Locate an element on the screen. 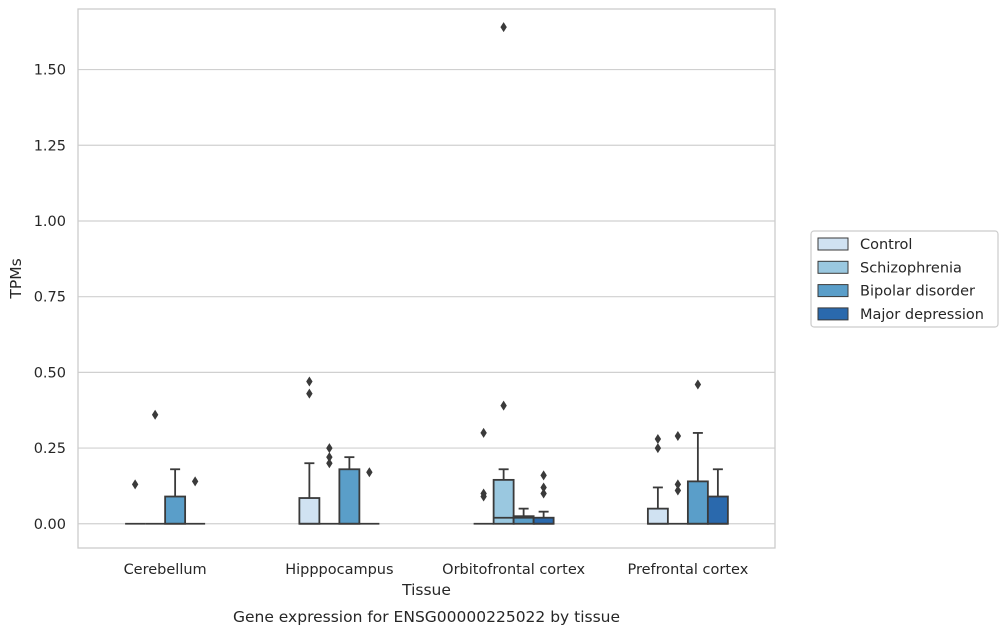 This screenshot has width=1007, height=634. y-tick-labels: 0.00 0.25 0.50 0.75 1.00 1.25 1.50 is located at coordinates (50, 298).